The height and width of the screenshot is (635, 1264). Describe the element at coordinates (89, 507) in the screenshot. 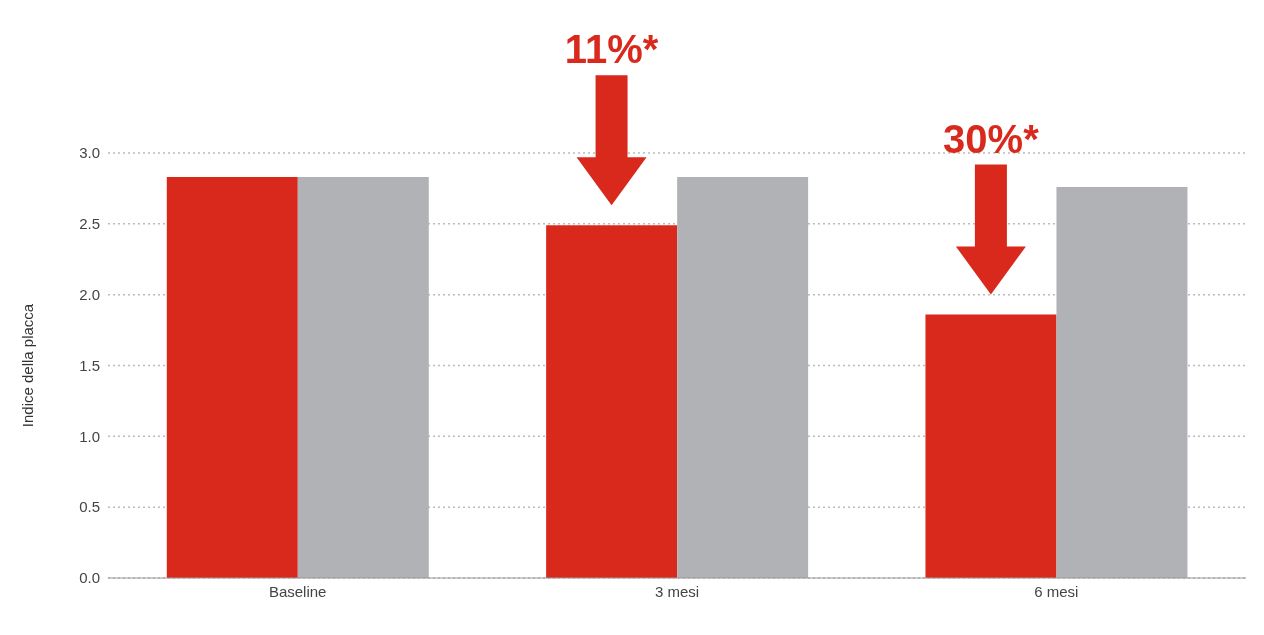

I see `y-tick-label: 0.5` at that location.